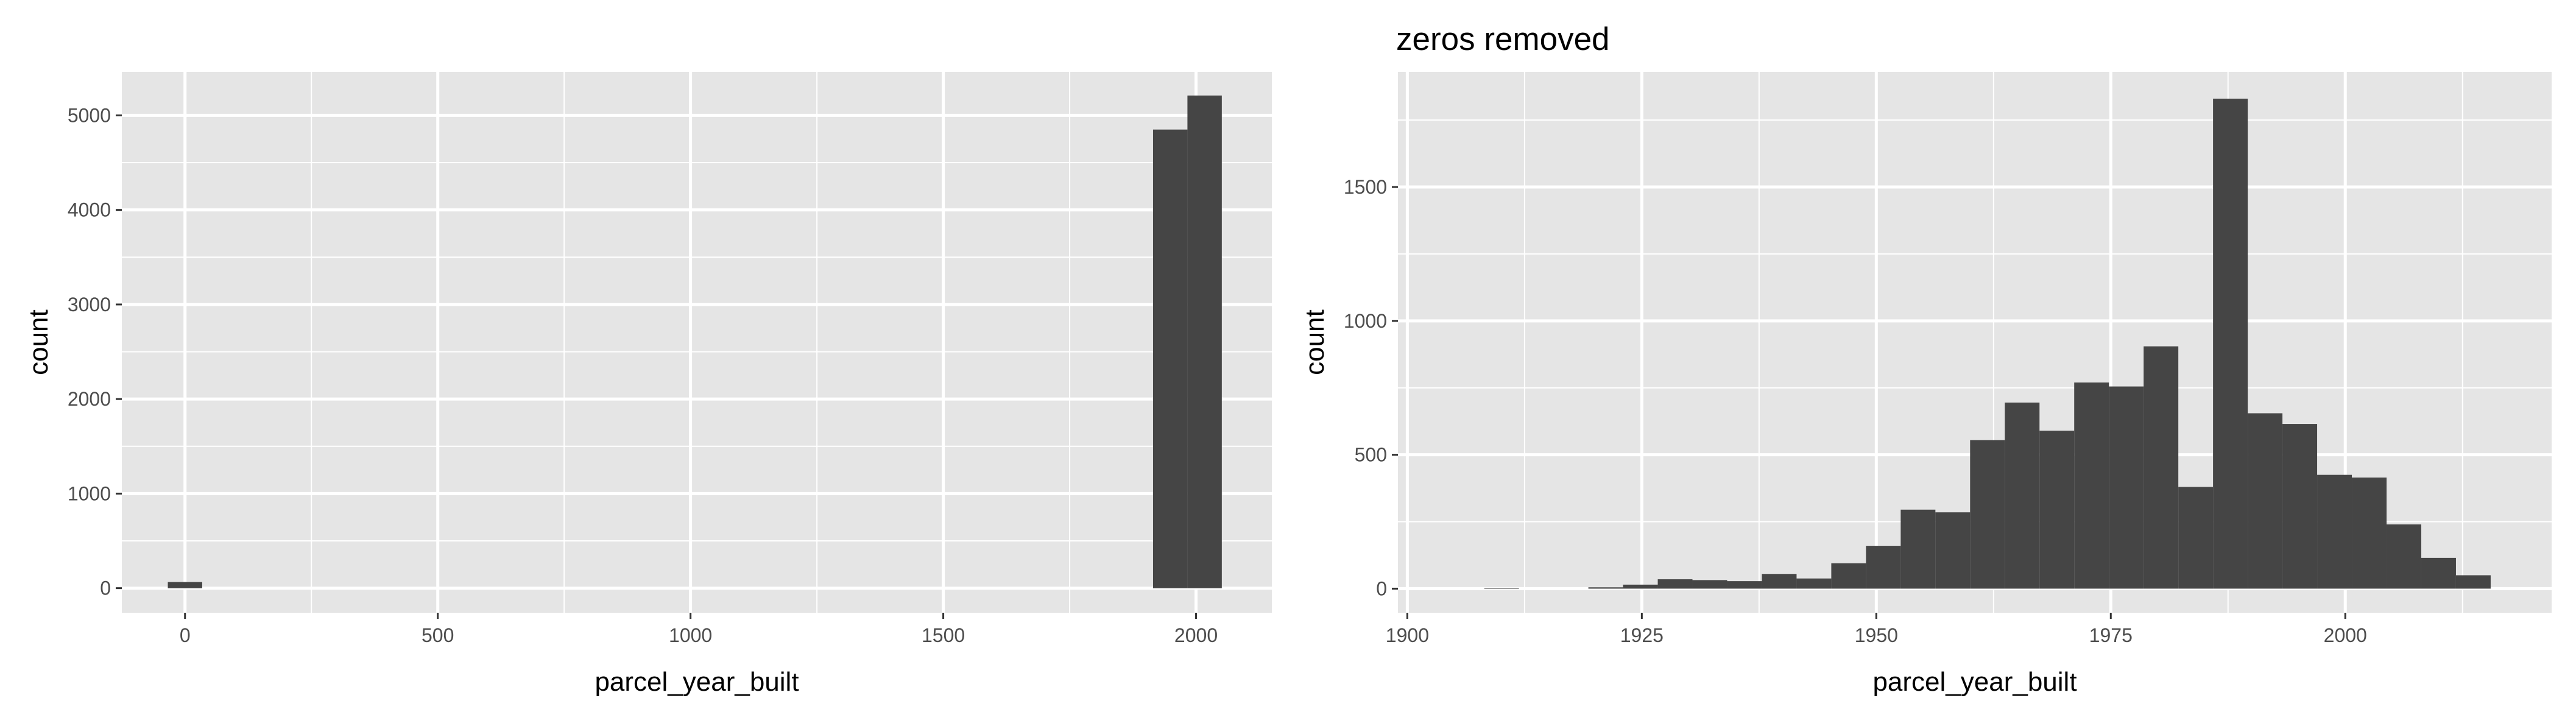 The height and width of the screenshot is (723, 2576). I want to click on chart-title: zeros removed, so click(1503, 39).